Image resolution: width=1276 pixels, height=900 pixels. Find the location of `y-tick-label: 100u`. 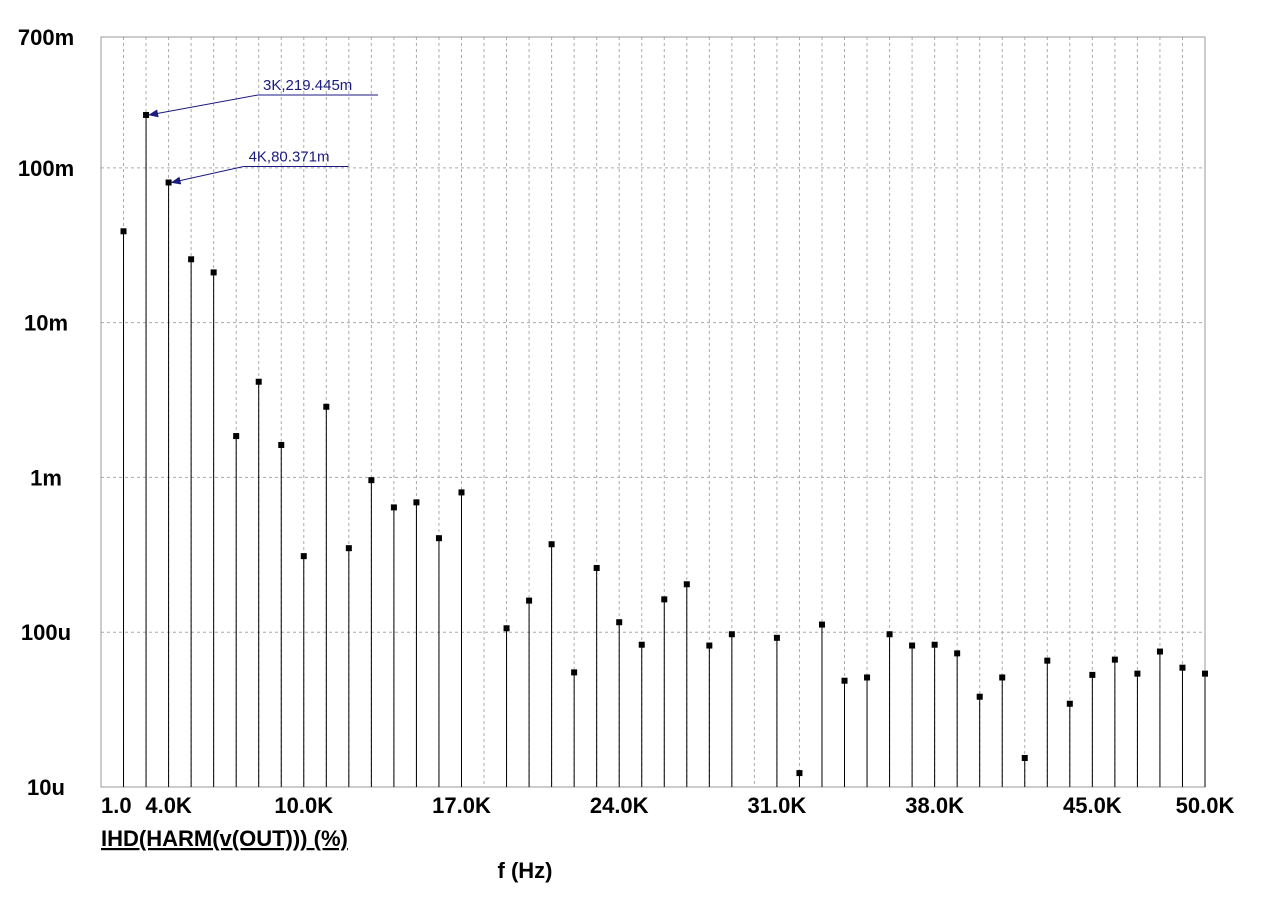

y-tick-label: 100u is located at coordinates (46, 632).